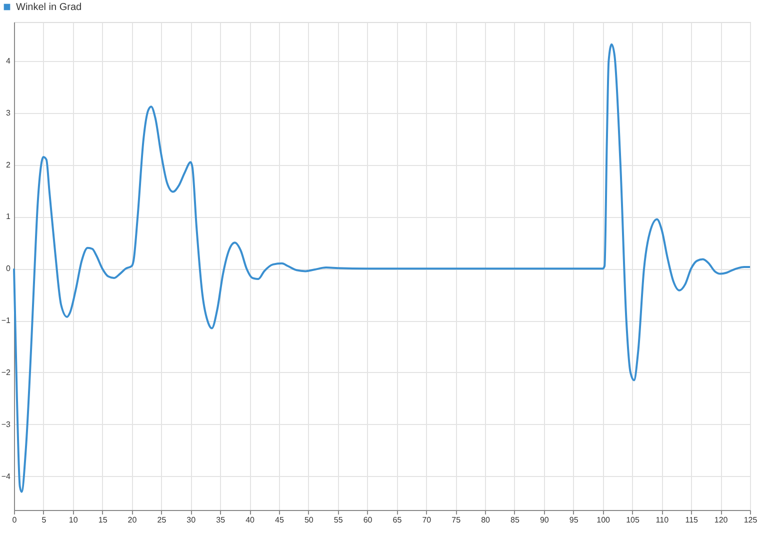 The image size is (768, 539). I want to click on y-tick-label: 0, so click(9, 269).